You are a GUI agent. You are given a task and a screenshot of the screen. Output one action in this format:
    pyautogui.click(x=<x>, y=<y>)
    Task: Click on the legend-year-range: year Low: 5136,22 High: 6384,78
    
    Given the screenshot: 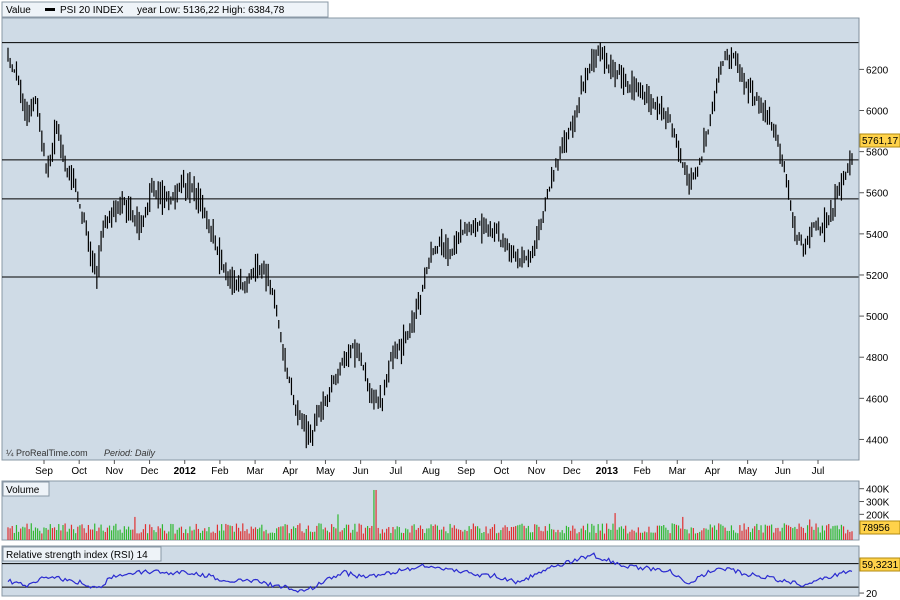 What is the action you would take?
    pyautogui.click(x=211, y=10)
    